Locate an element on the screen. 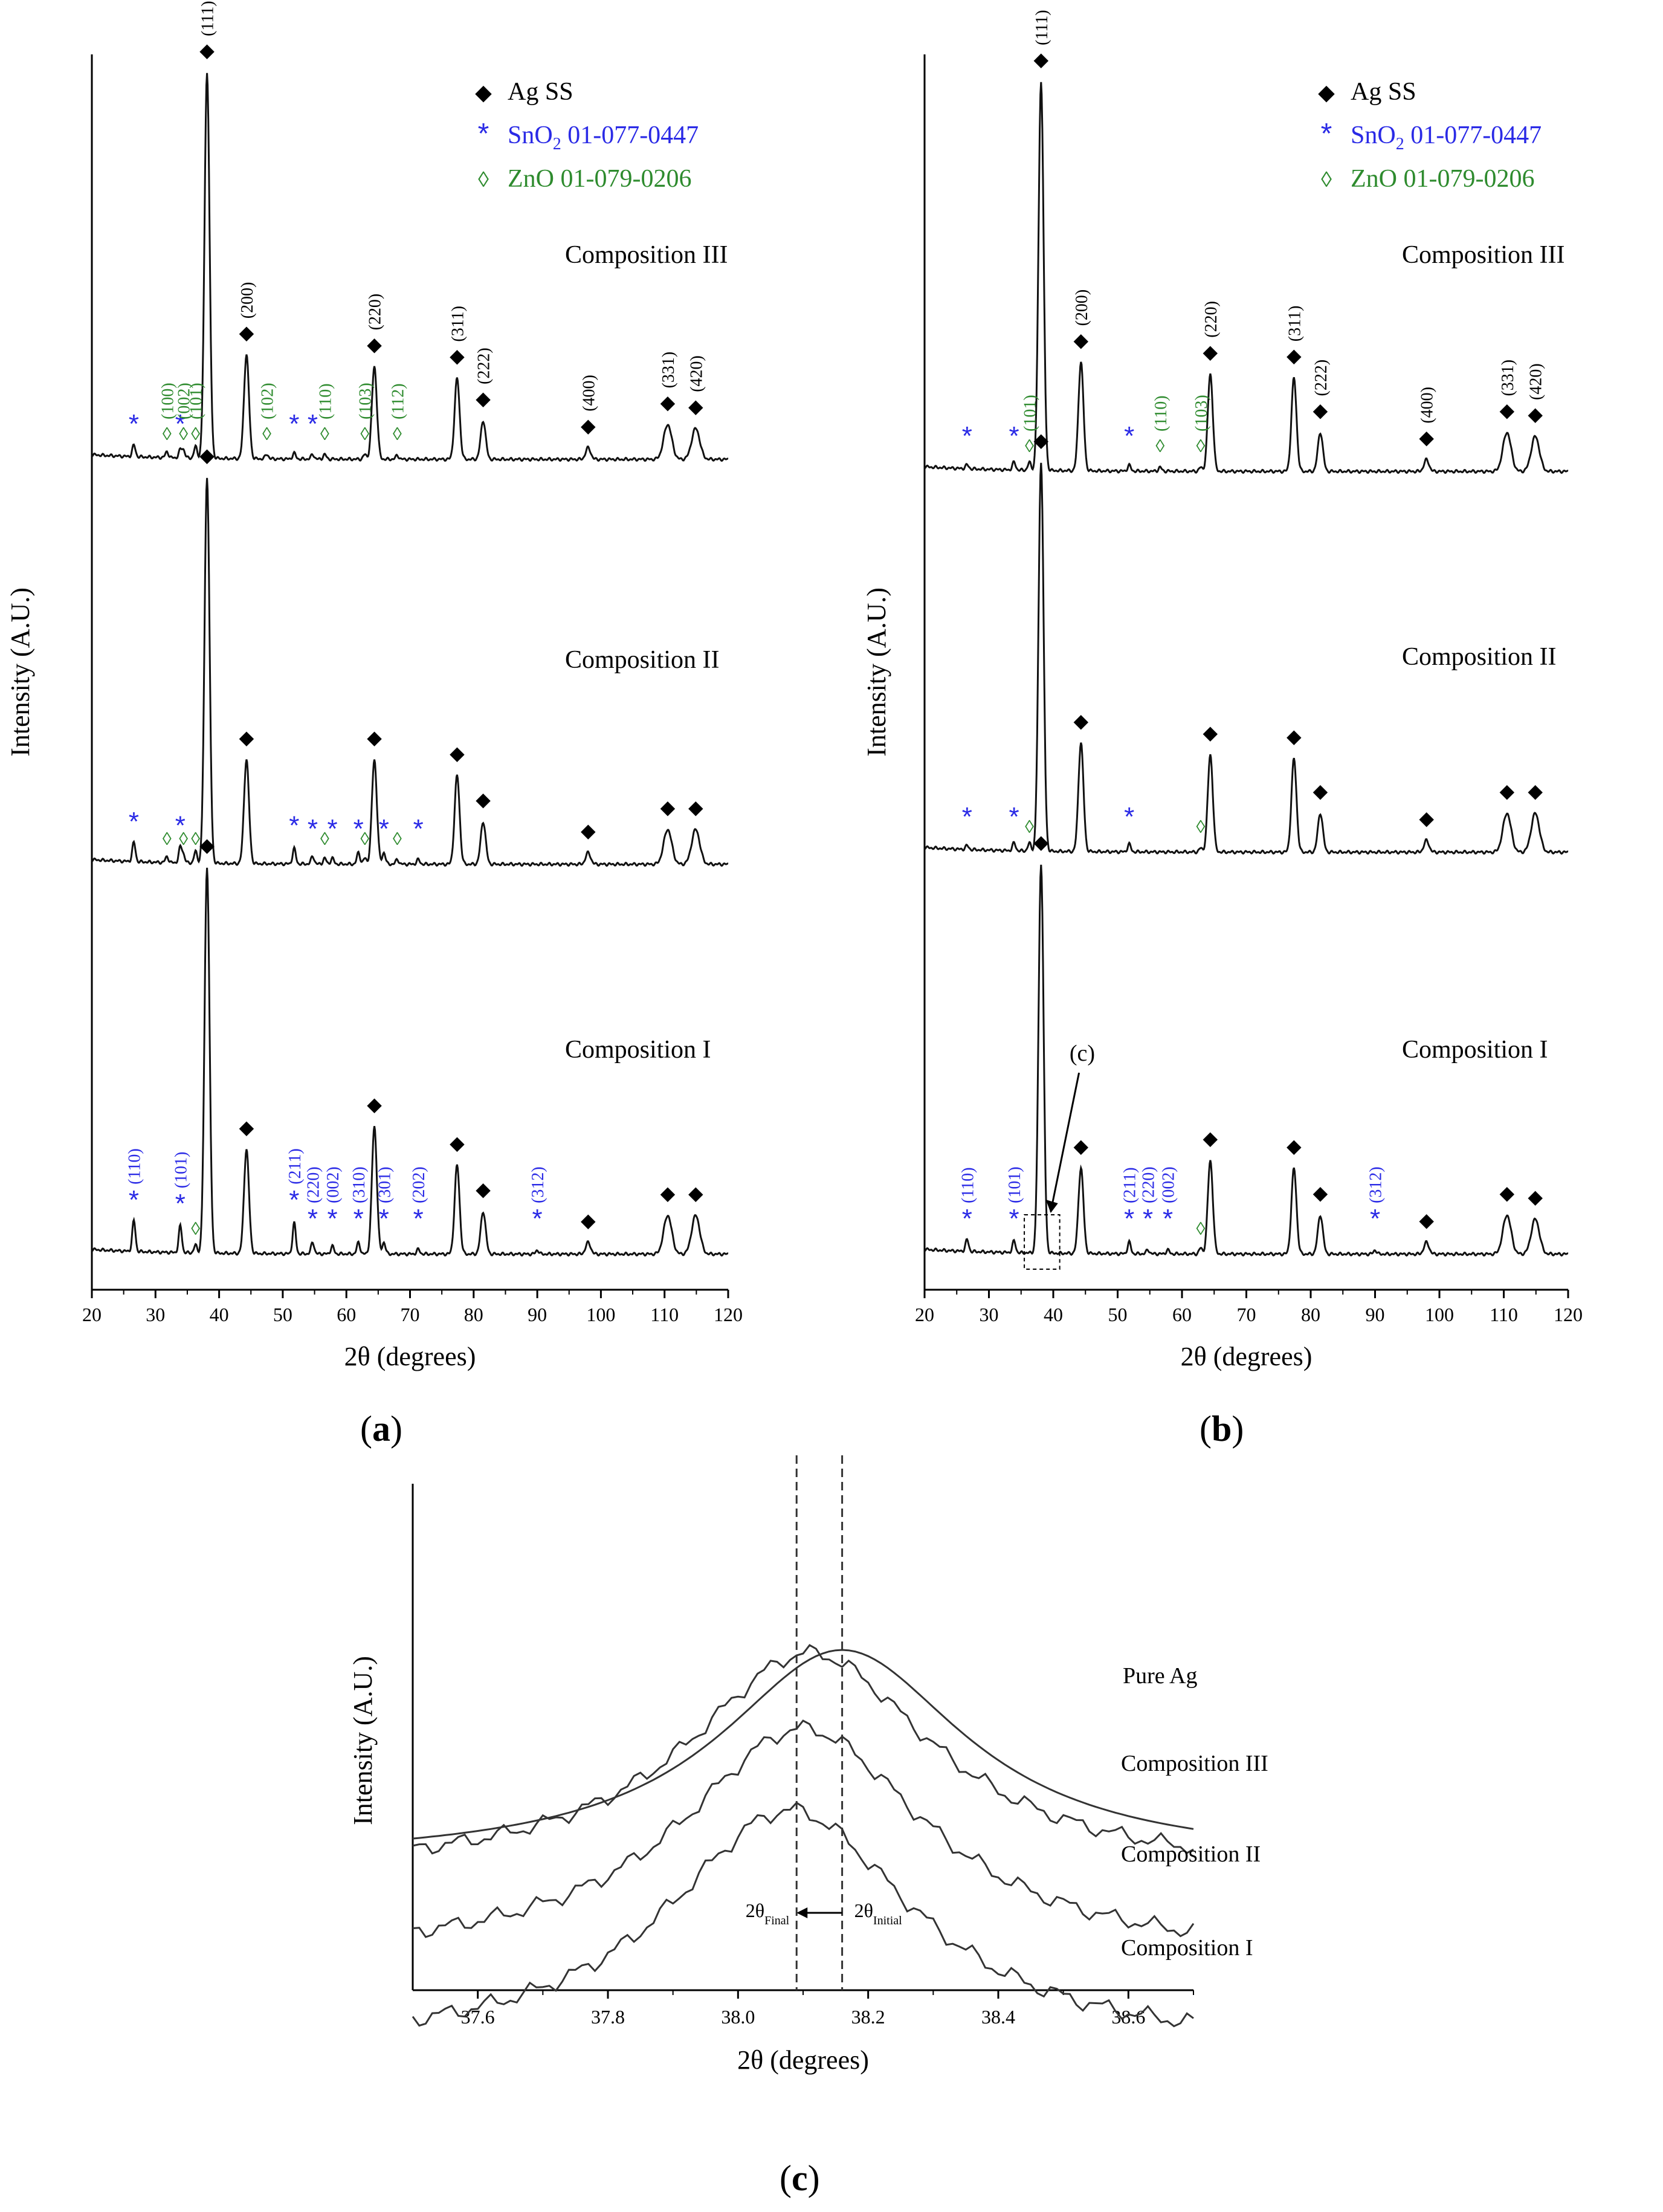  sno2-peak-label: (312) is located at coordinates (1377, 1184).